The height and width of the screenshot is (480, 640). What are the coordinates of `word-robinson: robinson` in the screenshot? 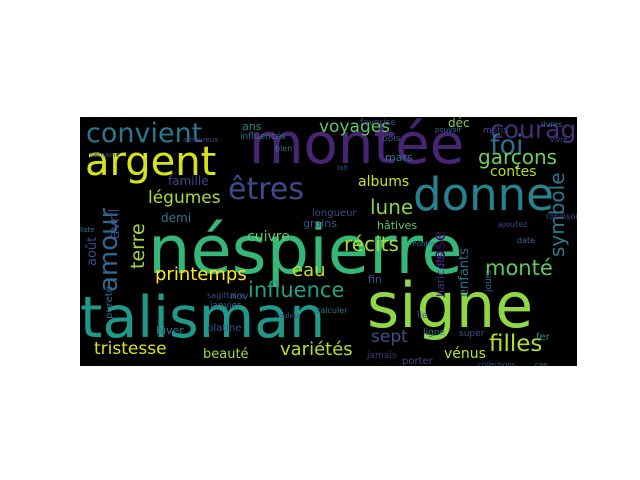 It's located at (561, 216).